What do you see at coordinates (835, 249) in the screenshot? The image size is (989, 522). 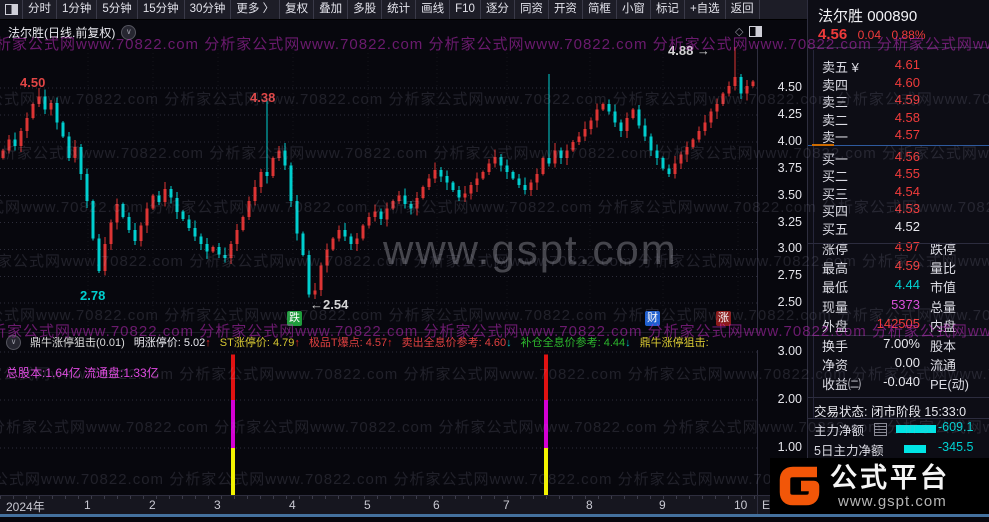 I see `stat-涨停-label: 涨停` at bounding box center [835, 249].